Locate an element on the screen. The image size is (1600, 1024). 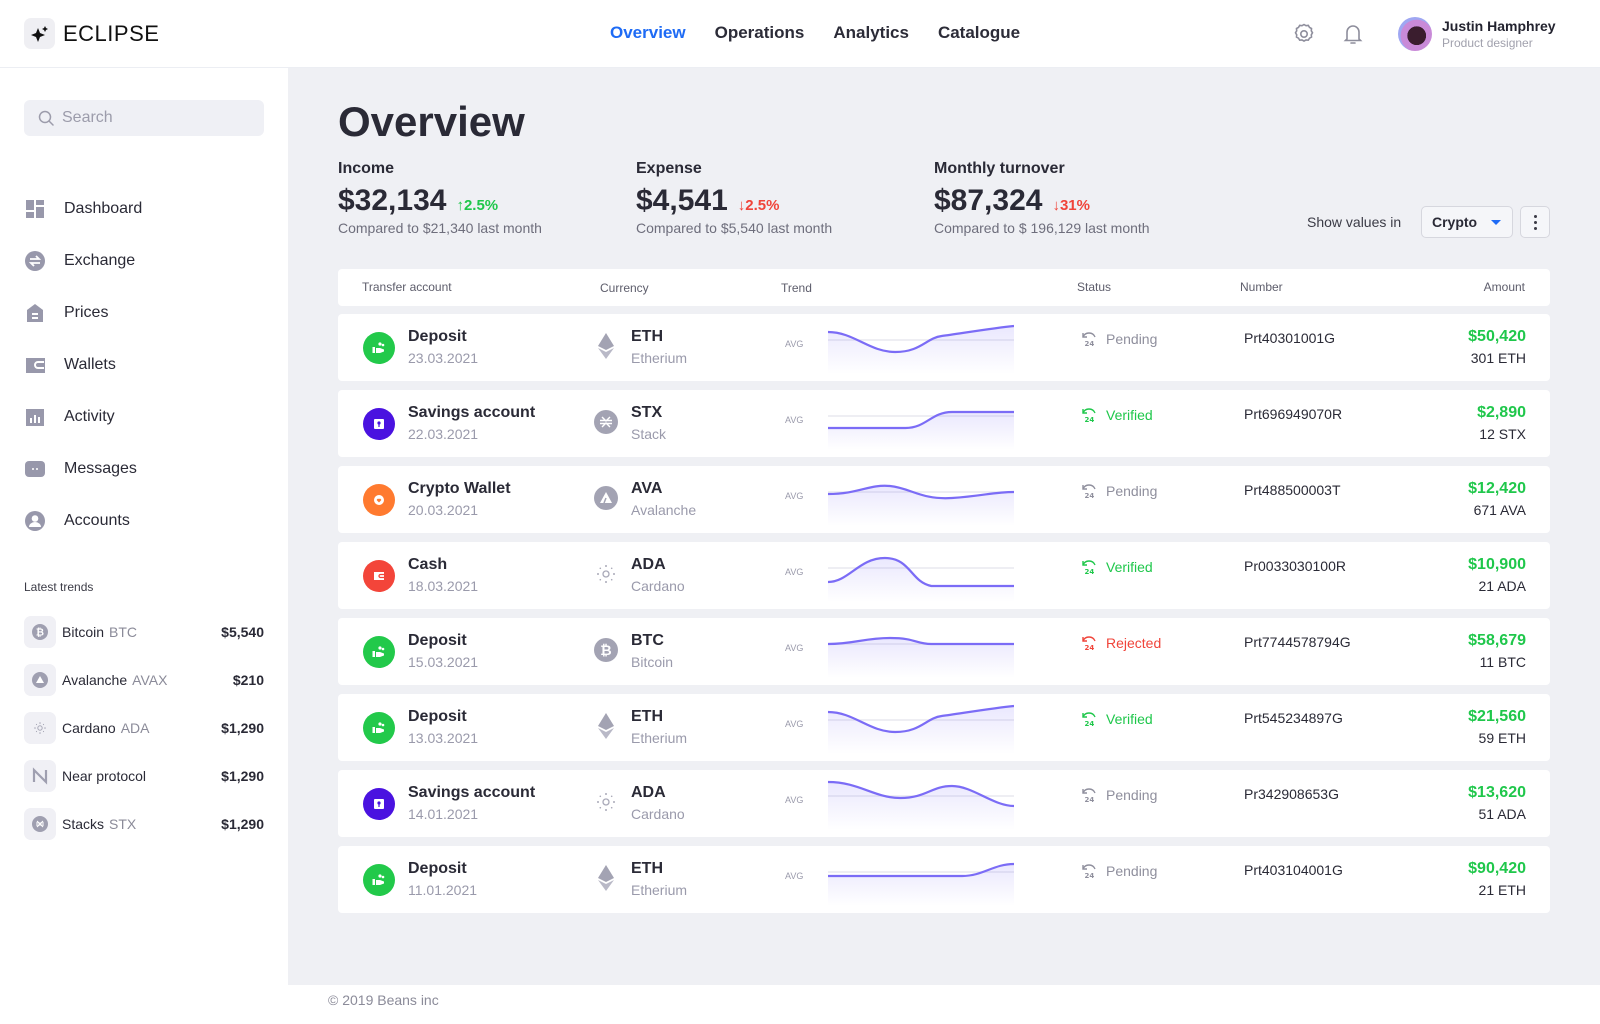
account-name: Cash is located at coordinates (428, 564).